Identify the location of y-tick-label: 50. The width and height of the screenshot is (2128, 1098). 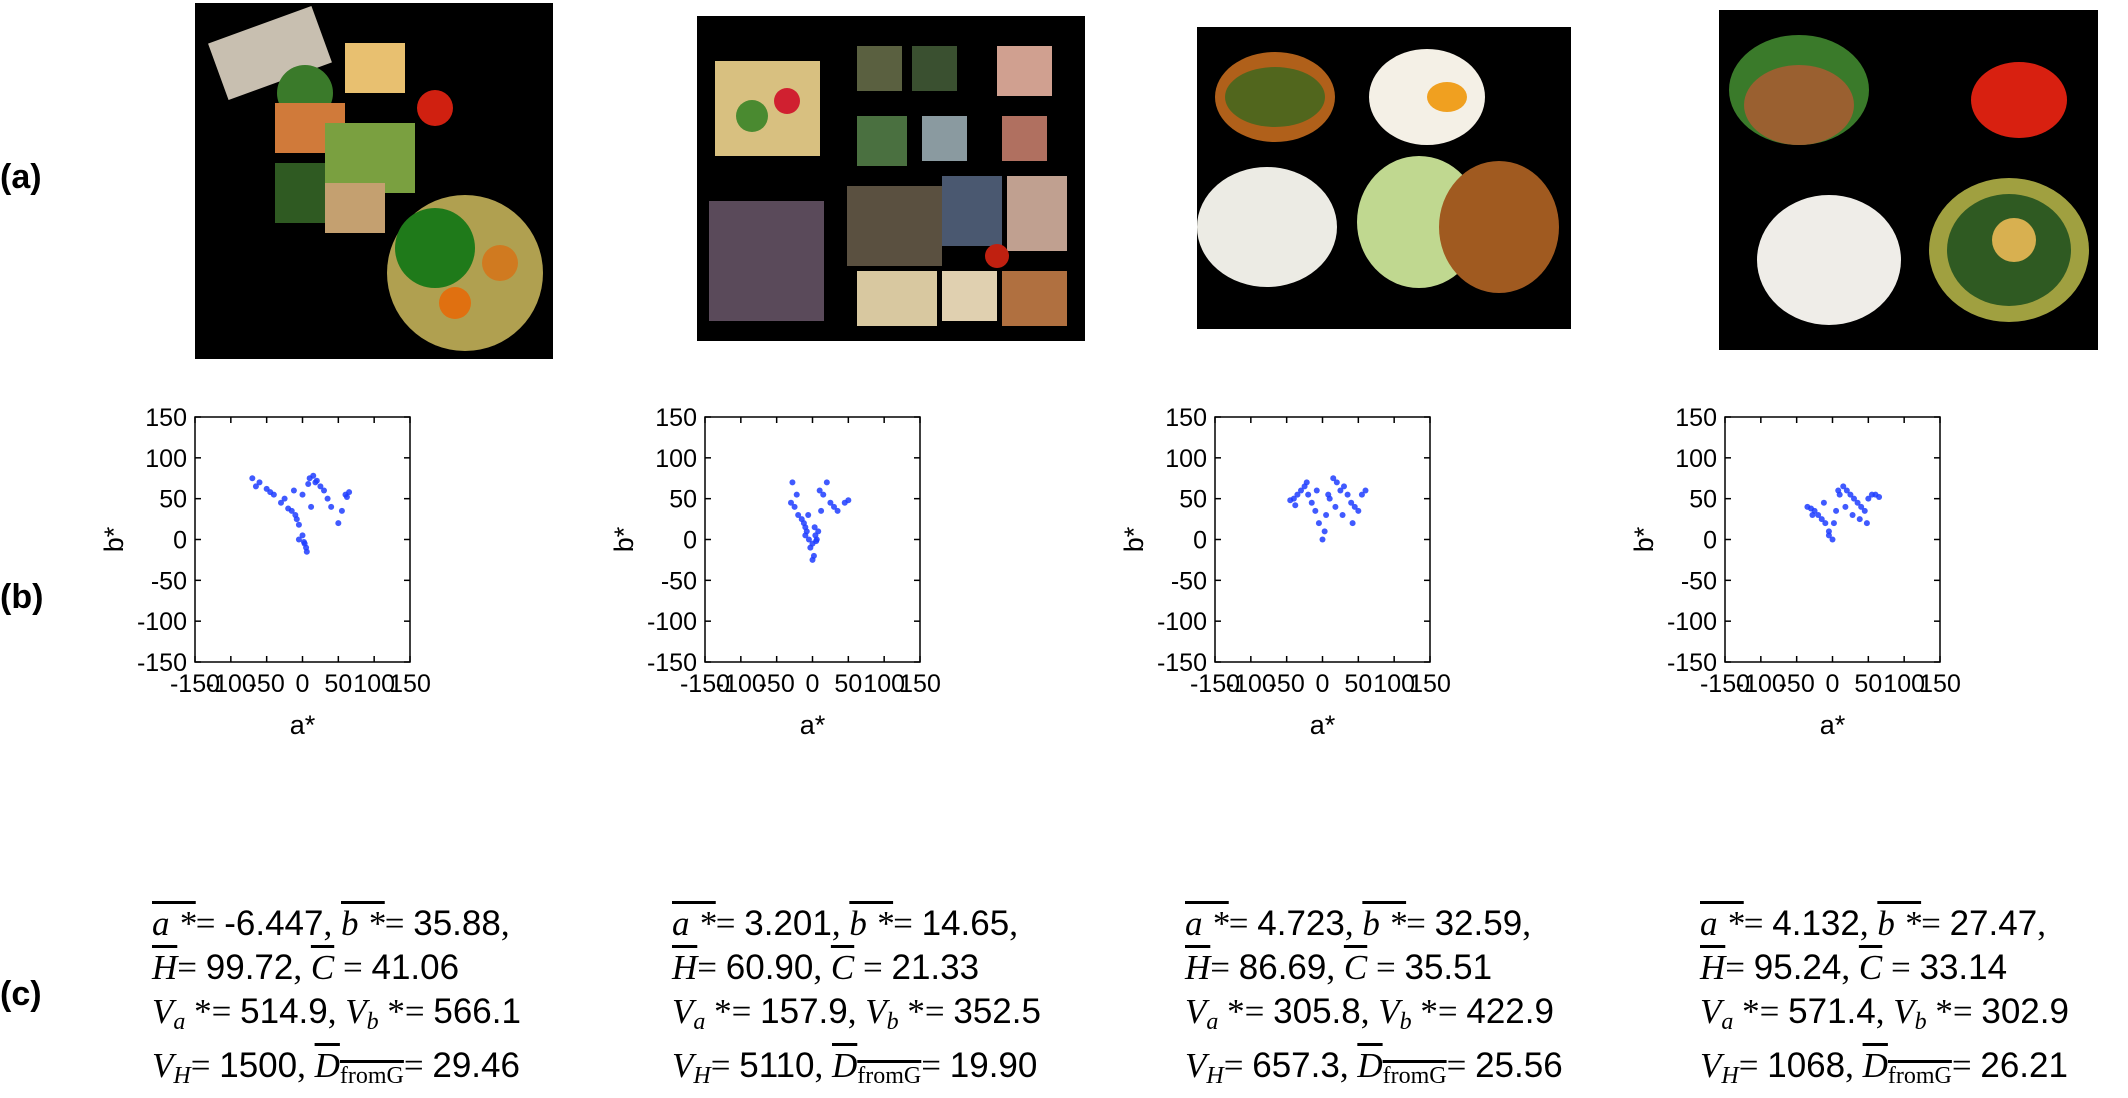
(683, 500).